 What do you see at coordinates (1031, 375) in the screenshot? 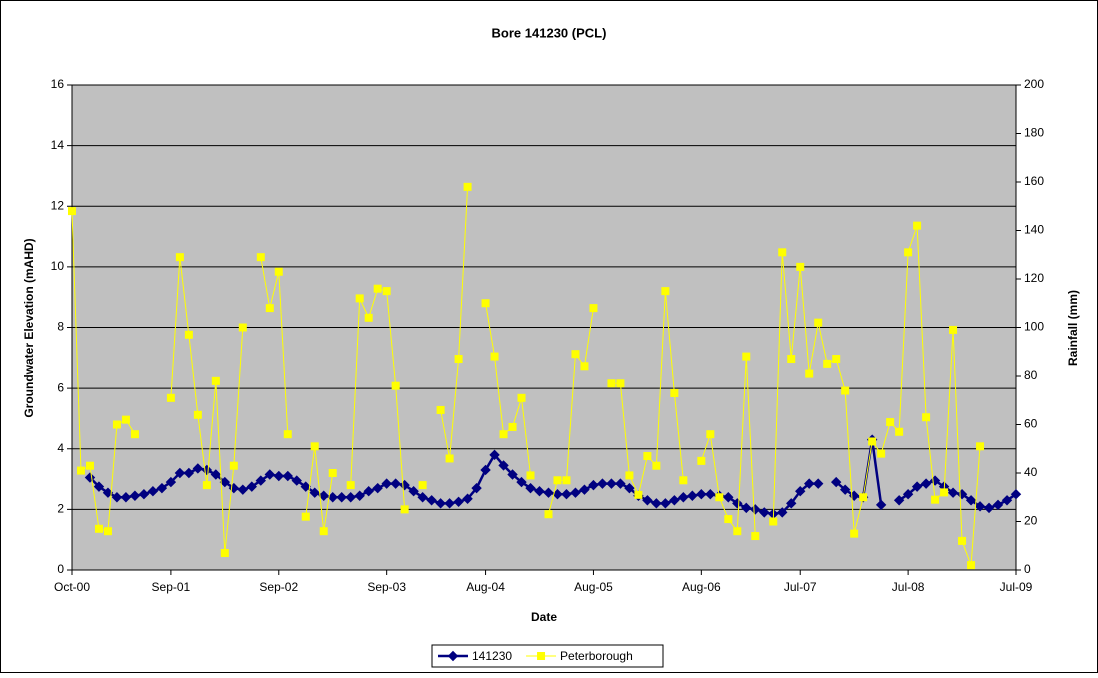
I see `y2-tick-label: 80` at bounding box center [1031, 375].